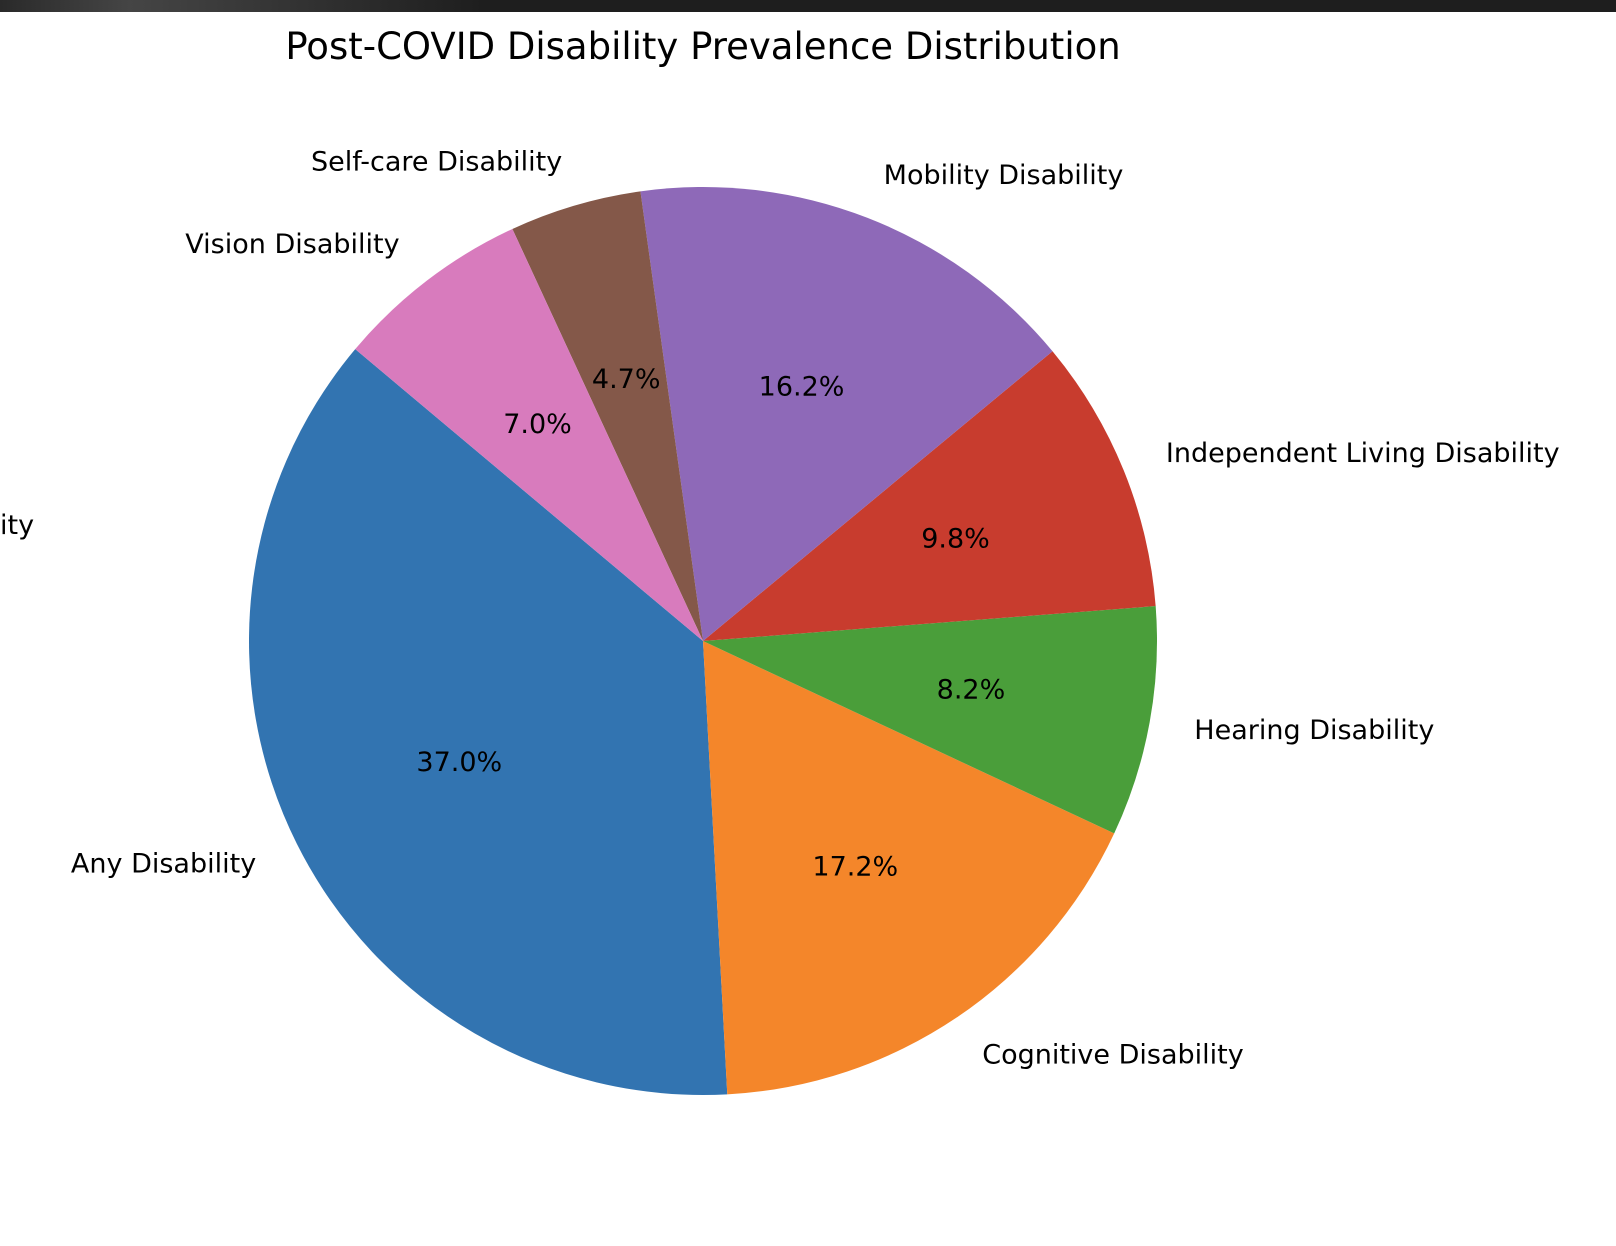 The image size is (1616, 1246). Describe the element at coordinates (1363, 453) in the screenshot. I see `pie-category-label-independent-living-disability: Independent Living Disability` at that location.